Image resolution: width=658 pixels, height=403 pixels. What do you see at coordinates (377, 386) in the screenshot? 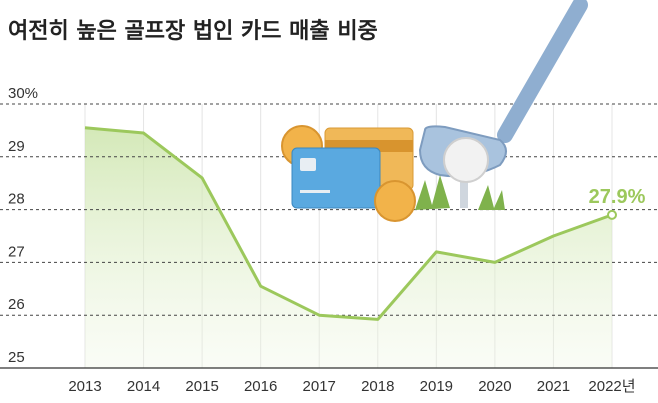
I see `x-tick-label: 2018` at bounding box center [377, 386].